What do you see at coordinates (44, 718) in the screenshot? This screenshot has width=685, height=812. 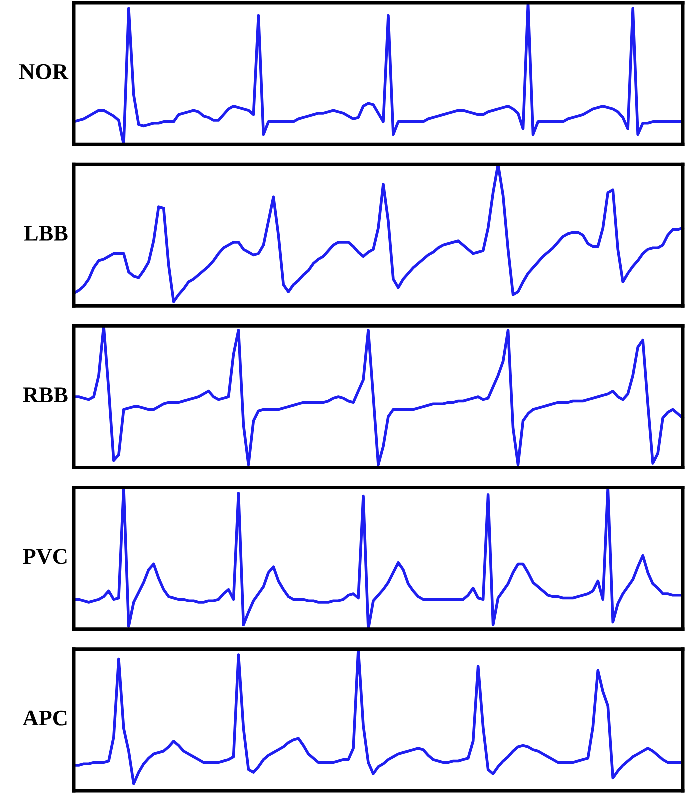 I see `y-axis-title: APC` at bounding box center [44, 718].